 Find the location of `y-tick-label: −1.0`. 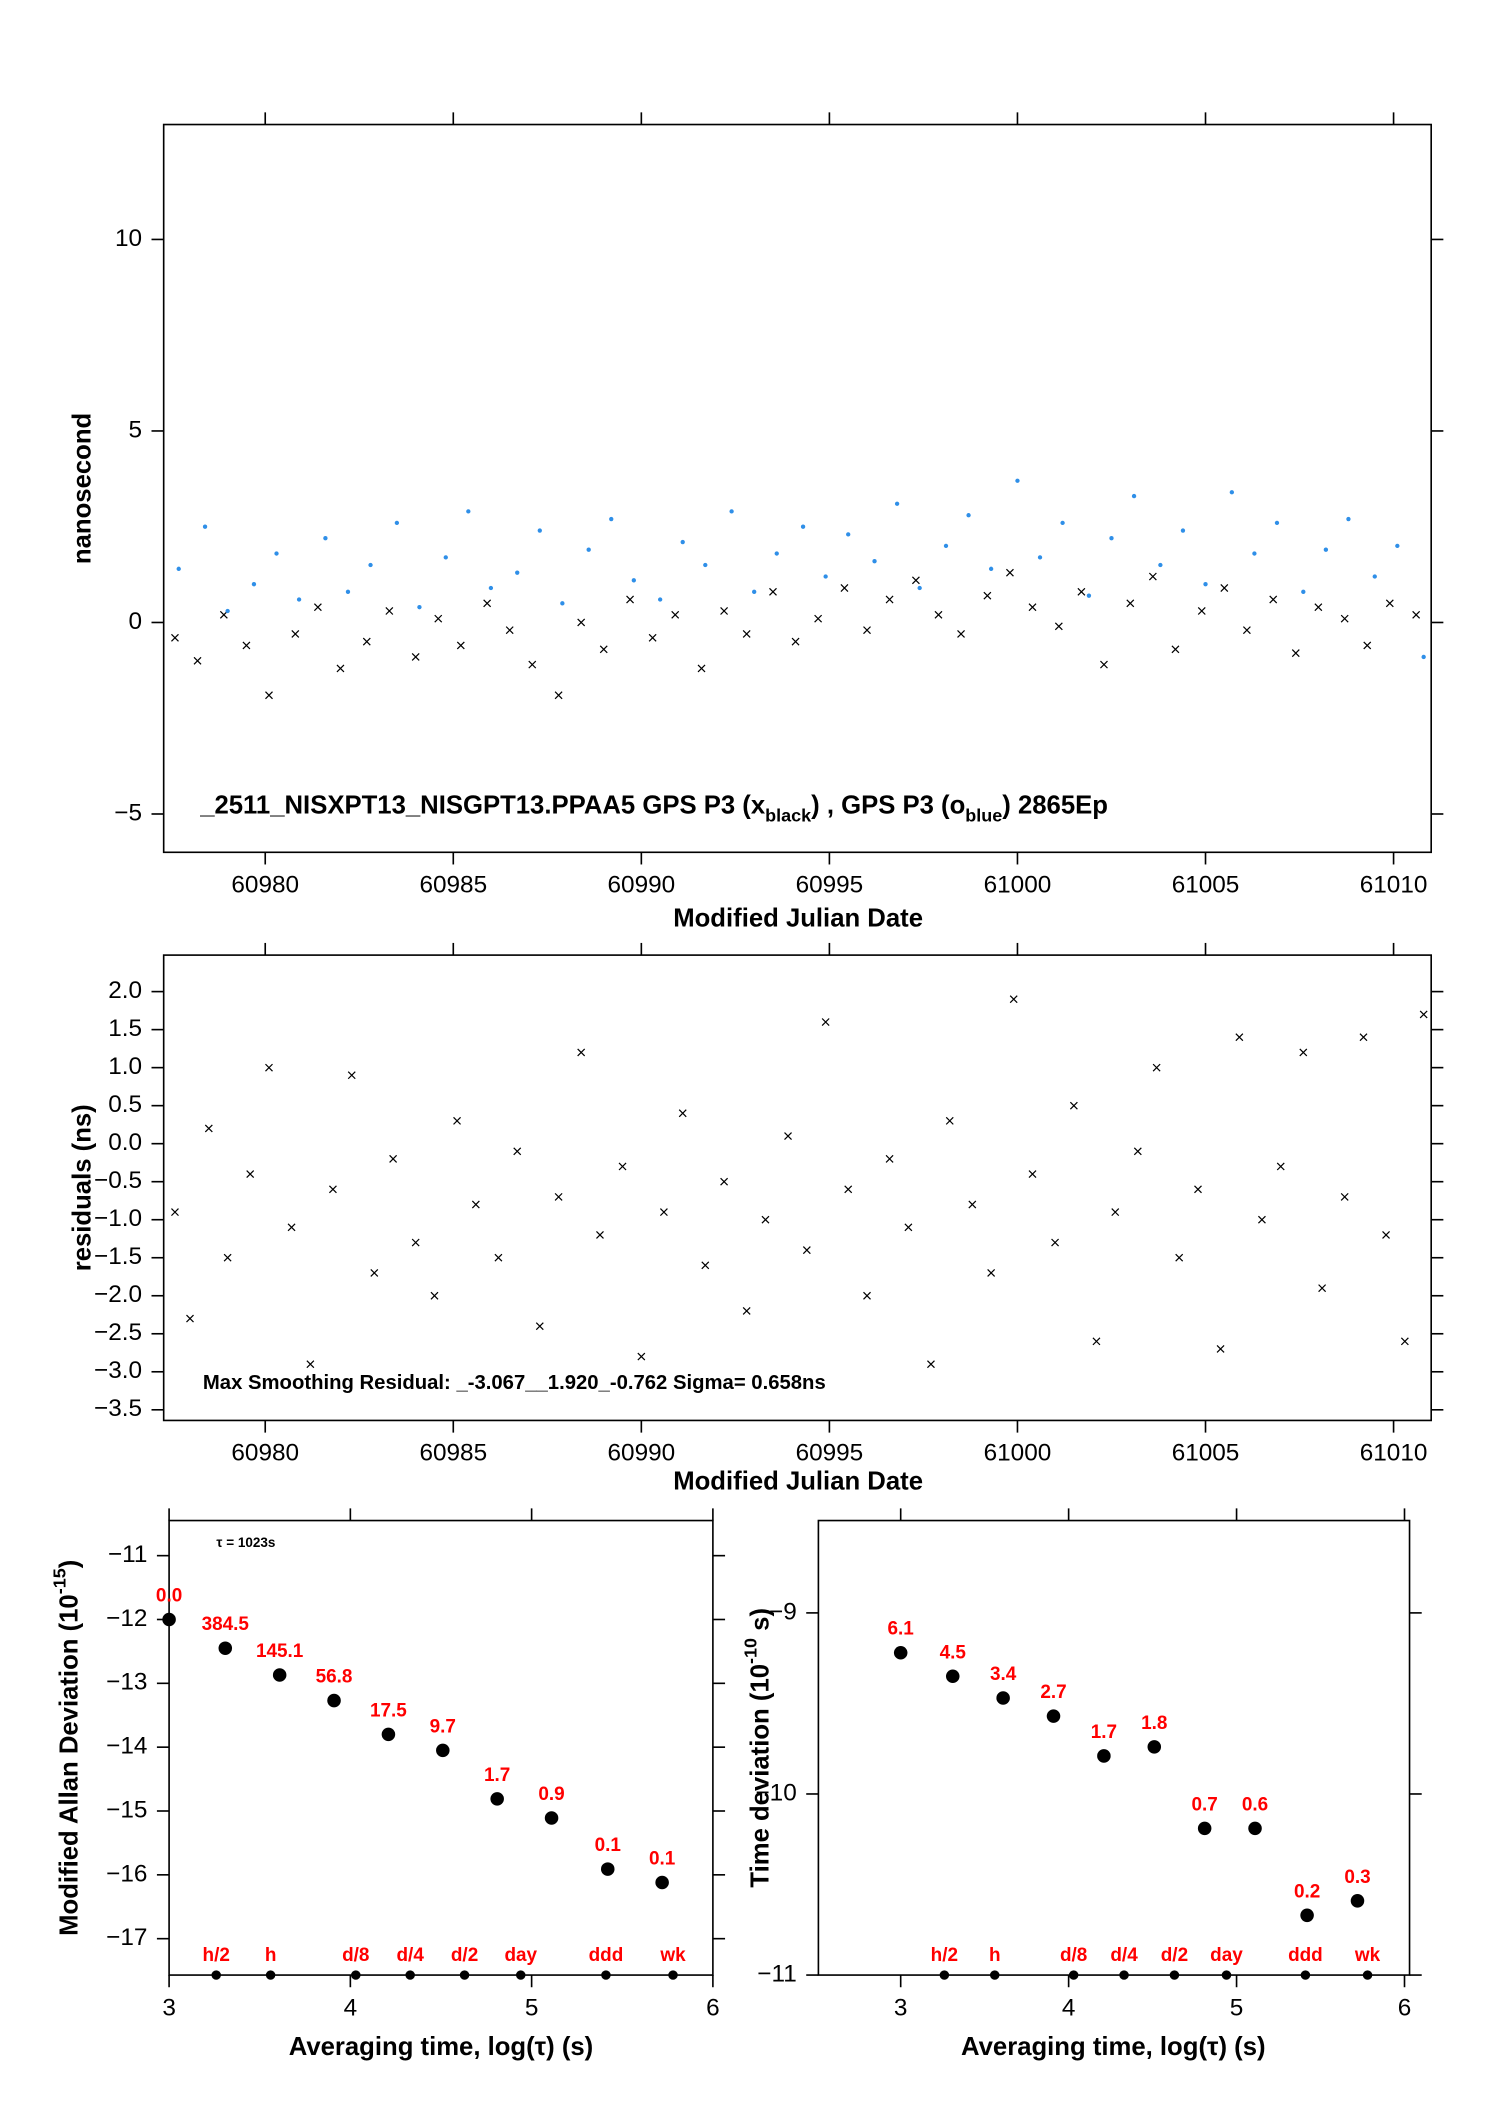

y-tick-label: −1.0 is located at coordinates (118, 1218).